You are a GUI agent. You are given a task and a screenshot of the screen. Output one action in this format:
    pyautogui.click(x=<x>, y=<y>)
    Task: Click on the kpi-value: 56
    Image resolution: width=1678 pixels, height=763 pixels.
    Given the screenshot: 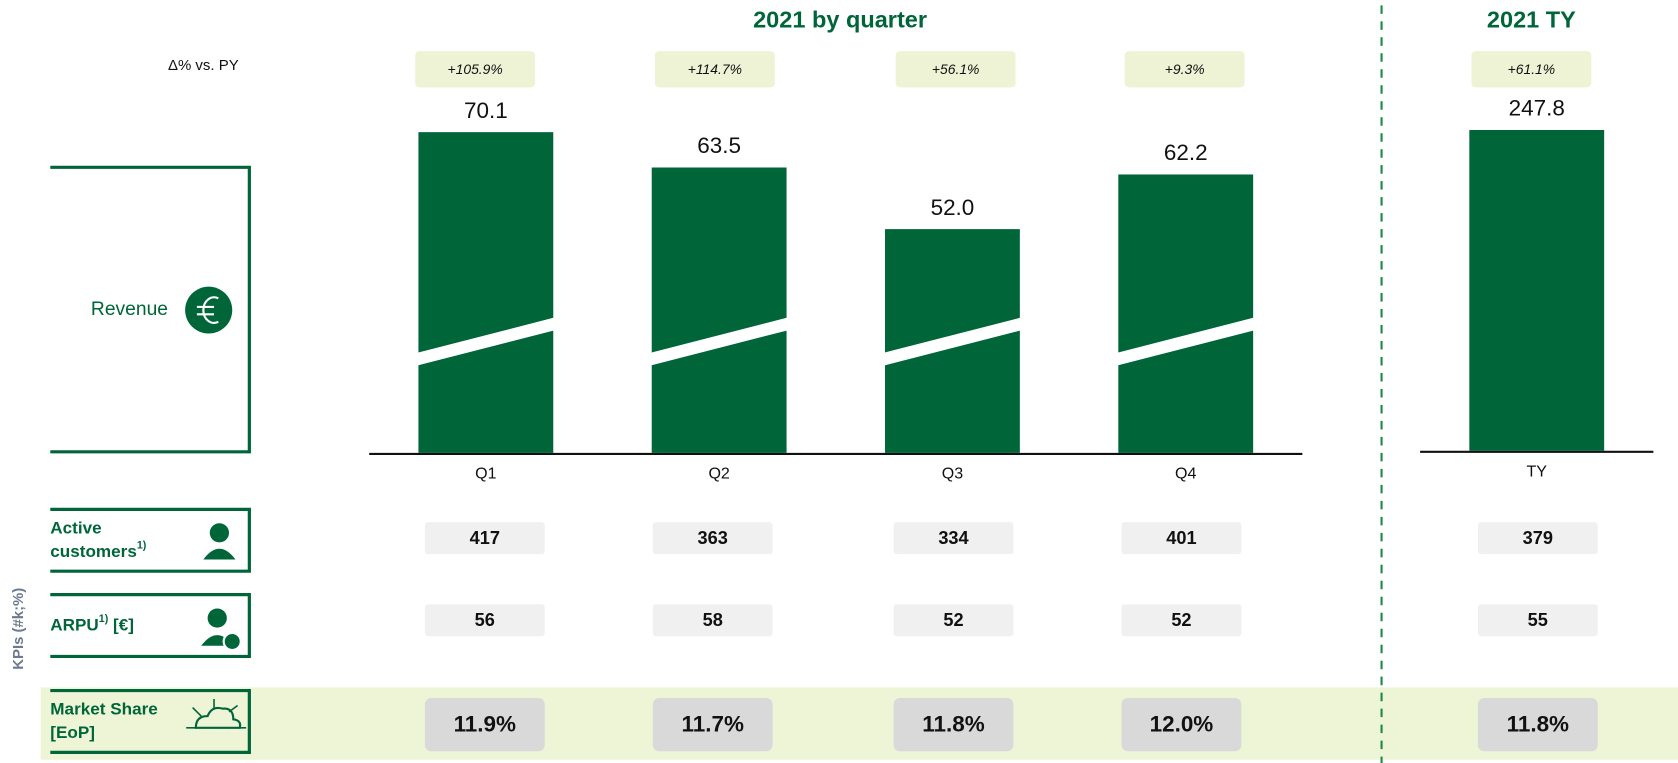 What is the action you would take?
    pyautogui.click(x=485, y=620)
    